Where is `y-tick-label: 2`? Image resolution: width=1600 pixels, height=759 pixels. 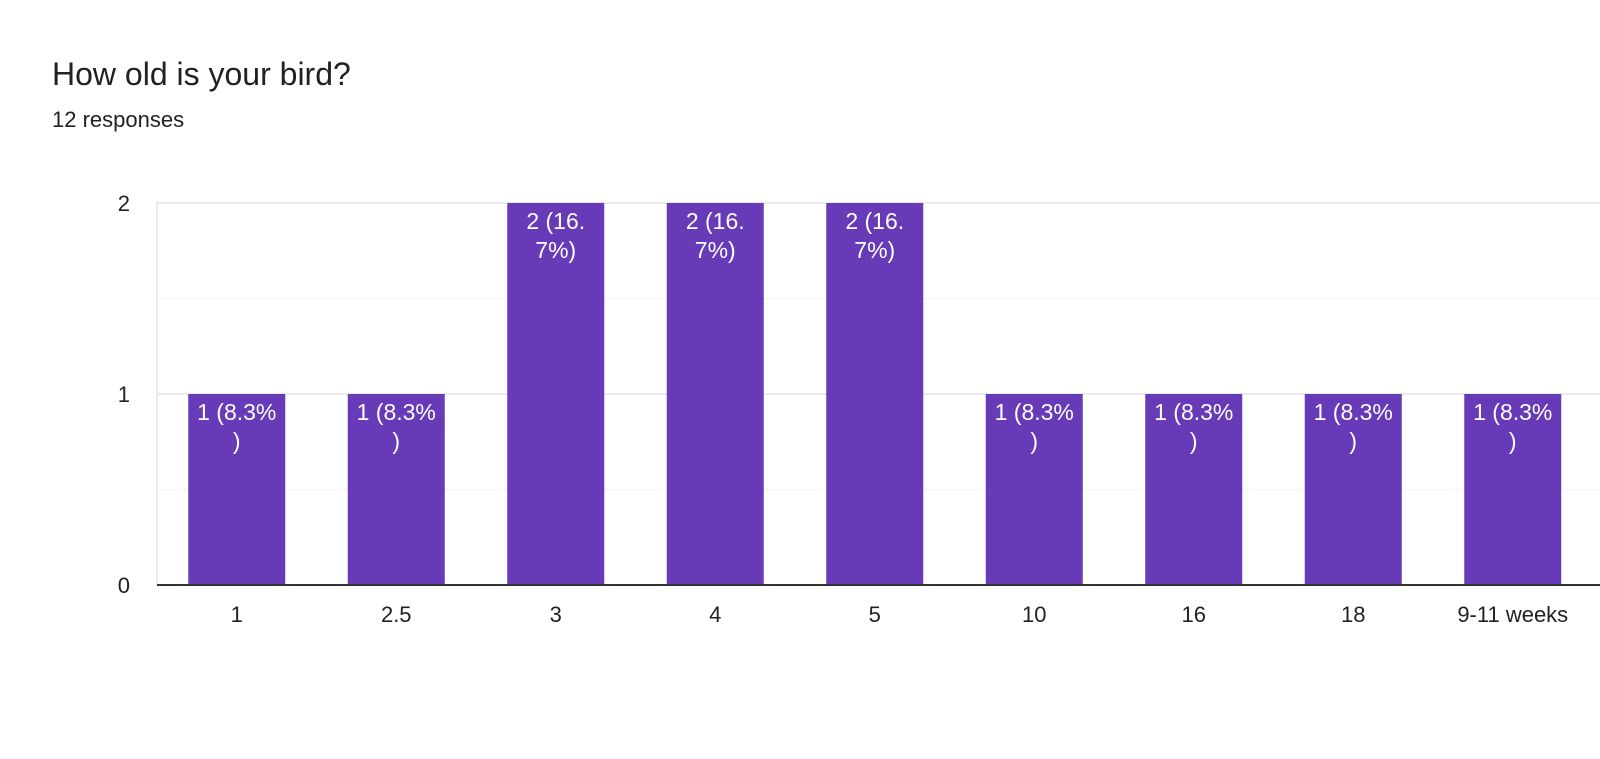 y-tick-label: 2 is located at coordinates (124, 203).